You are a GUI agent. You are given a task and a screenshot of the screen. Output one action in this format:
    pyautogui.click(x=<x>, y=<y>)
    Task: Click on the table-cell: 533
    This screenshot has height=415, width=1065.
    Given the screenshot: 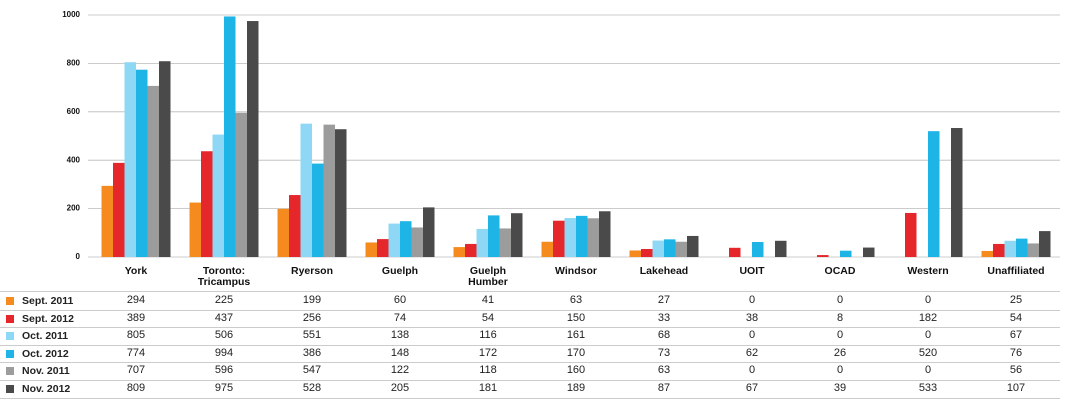 What is the action you would take?
    pyautogui.click(x=928, y=388)
    